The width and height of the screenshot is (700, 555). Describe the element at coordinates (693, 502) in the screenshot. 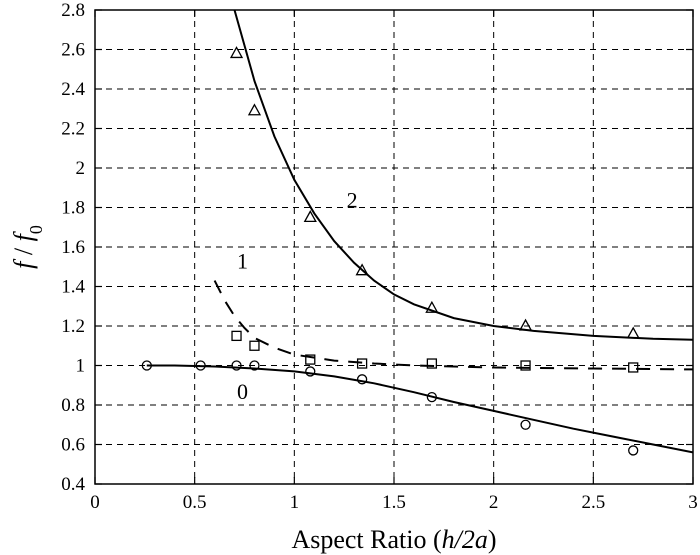

I see `x-tick-label: 3` at that location.